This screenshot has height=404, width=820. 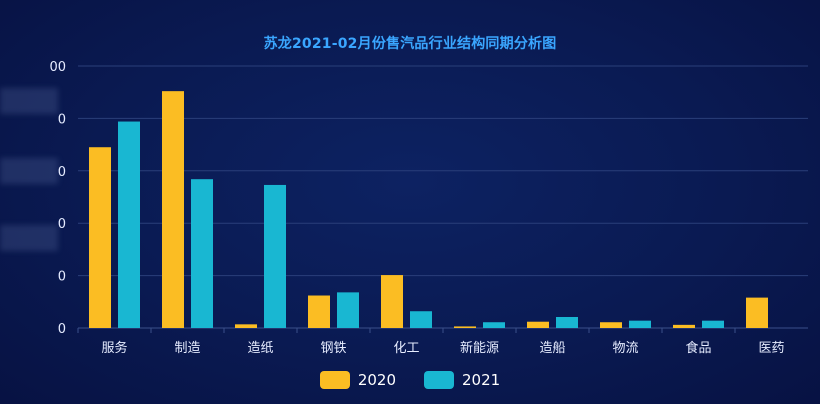 What do you see at coordinates (410, 380) in the screenshot?
I see `chart-legend: 2020 2021` at bounding box center [410, 380].